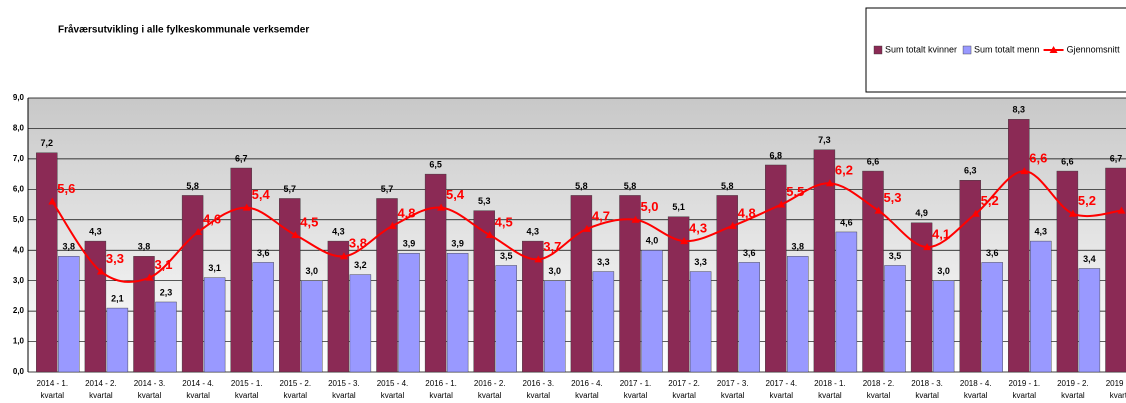 The width and height of the screenshot is (1126, 403). What do you see at coordinates (19, 128) in the screenshot?
I see `y-tick-label: 8,0` at bounding box center [19, 128].